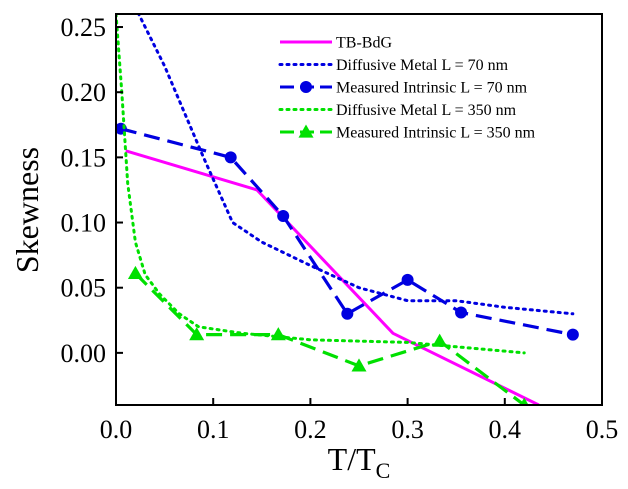 Image resolution: width=628 pixels, height=489 pixels. Describe the element at coordinates (84, 92) in the screenshot. I see `y-tick-label: 0.20` at that location.